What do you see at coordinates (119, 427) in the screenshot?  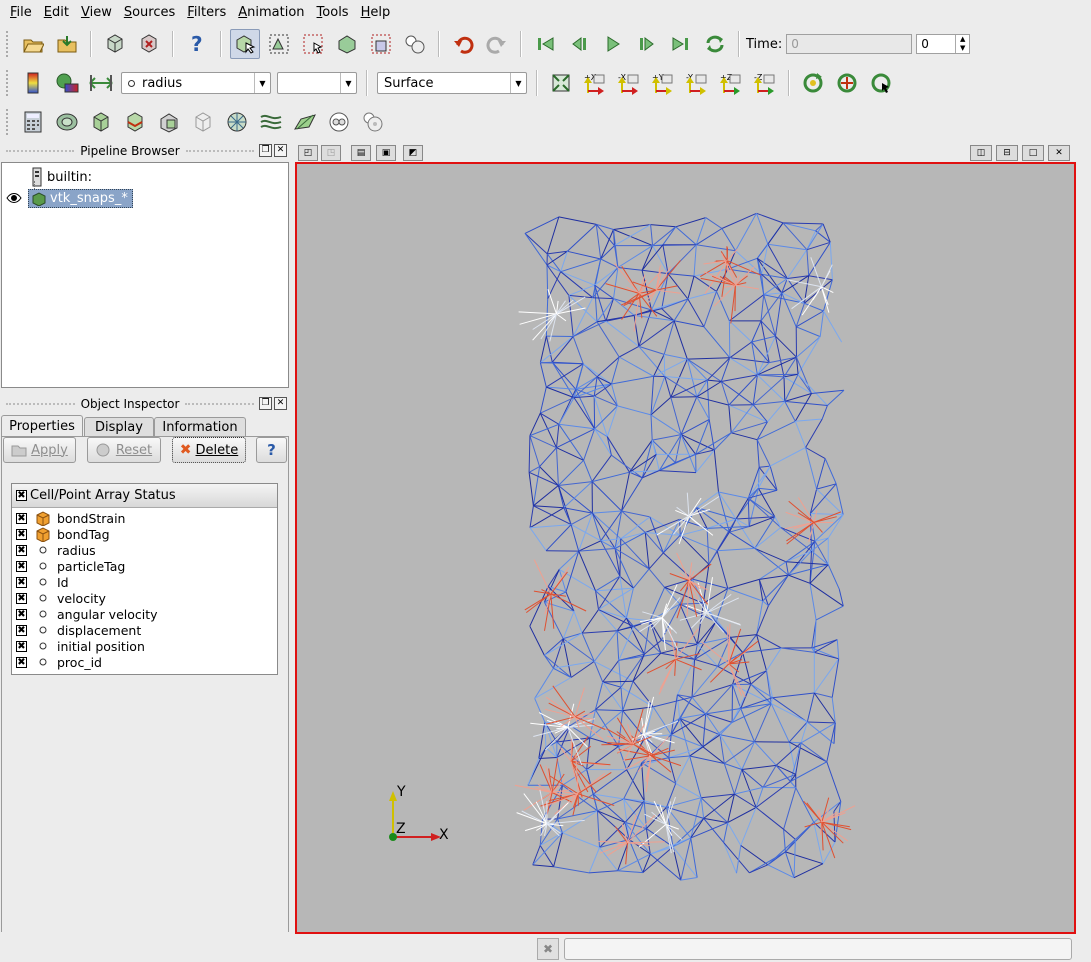 I see `tab-display: Display` at bounding box center [119, 427].